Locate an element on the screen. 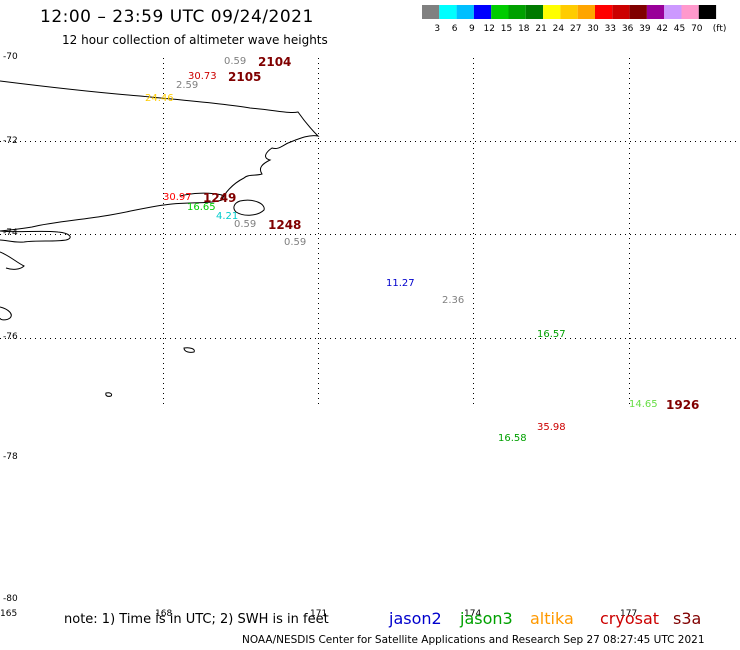 Image resolution: width=740 pixels, height=650 pixels. wave-height-value: 4.21 is located at coordinates (227, 216).